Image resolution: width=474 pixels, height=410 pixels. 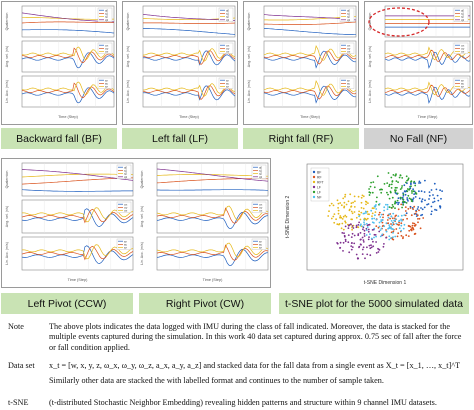 I want to click on imu-axis-label: Ang. vel. (r/s), so click(x=128, y=56).